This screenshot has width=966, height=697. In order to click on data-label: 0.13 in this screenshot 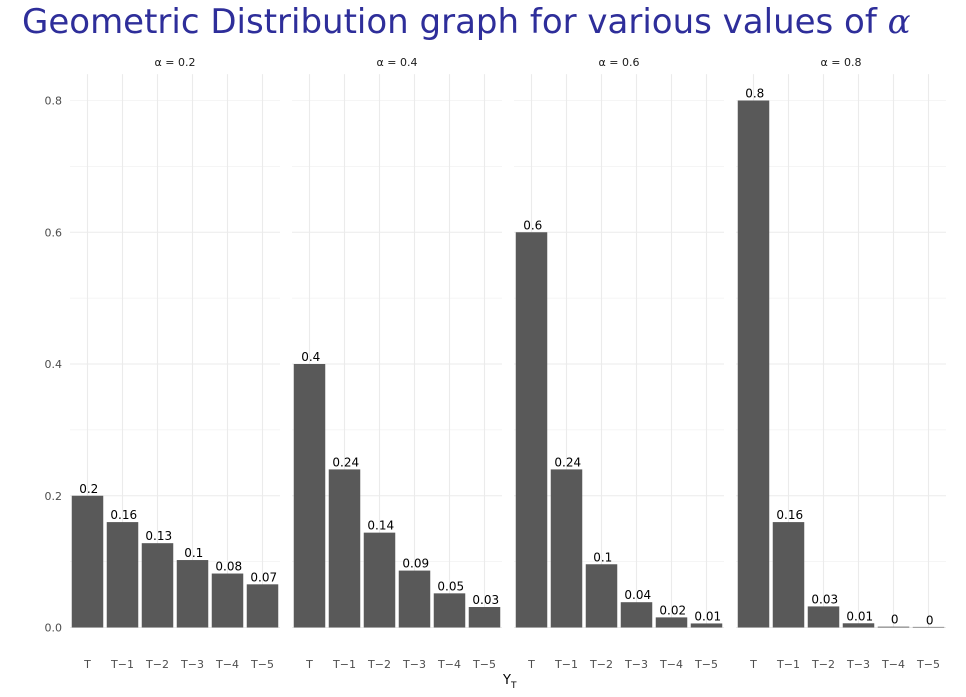, I will do `click(158, 536)`.